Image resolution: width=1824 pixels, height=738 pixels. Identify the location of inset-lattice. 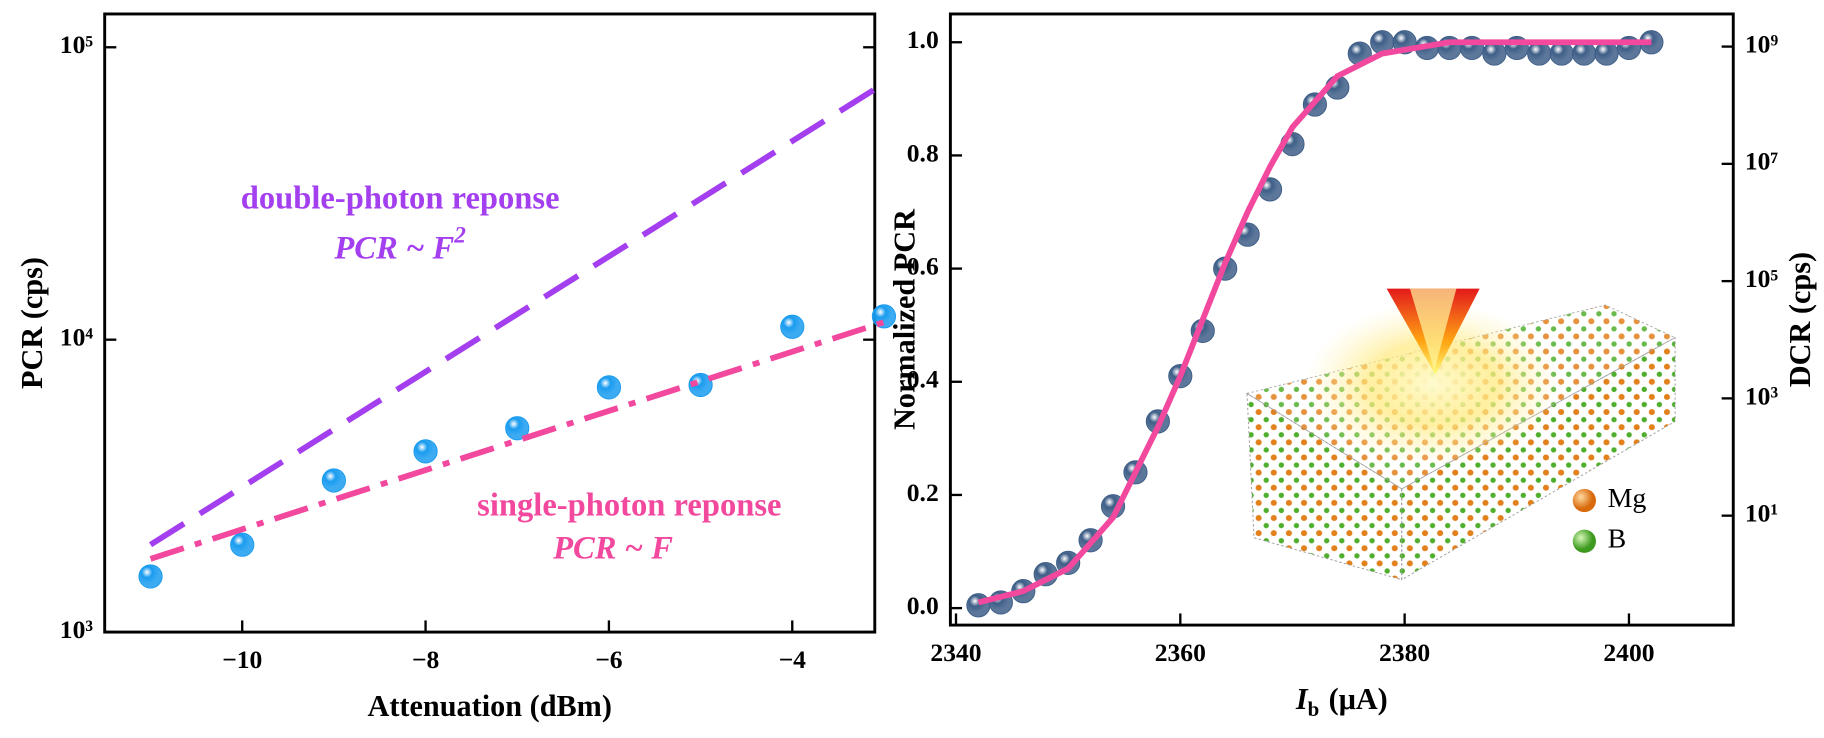
(1461, 434).